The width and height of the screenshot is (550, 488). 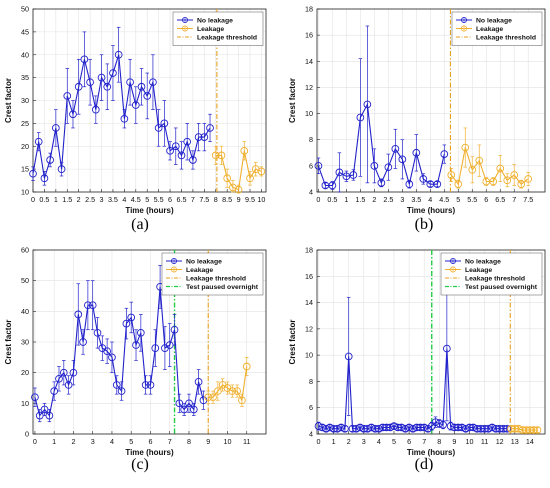 I want to click on no-leakage-series-line, so click(x=121, y=116).